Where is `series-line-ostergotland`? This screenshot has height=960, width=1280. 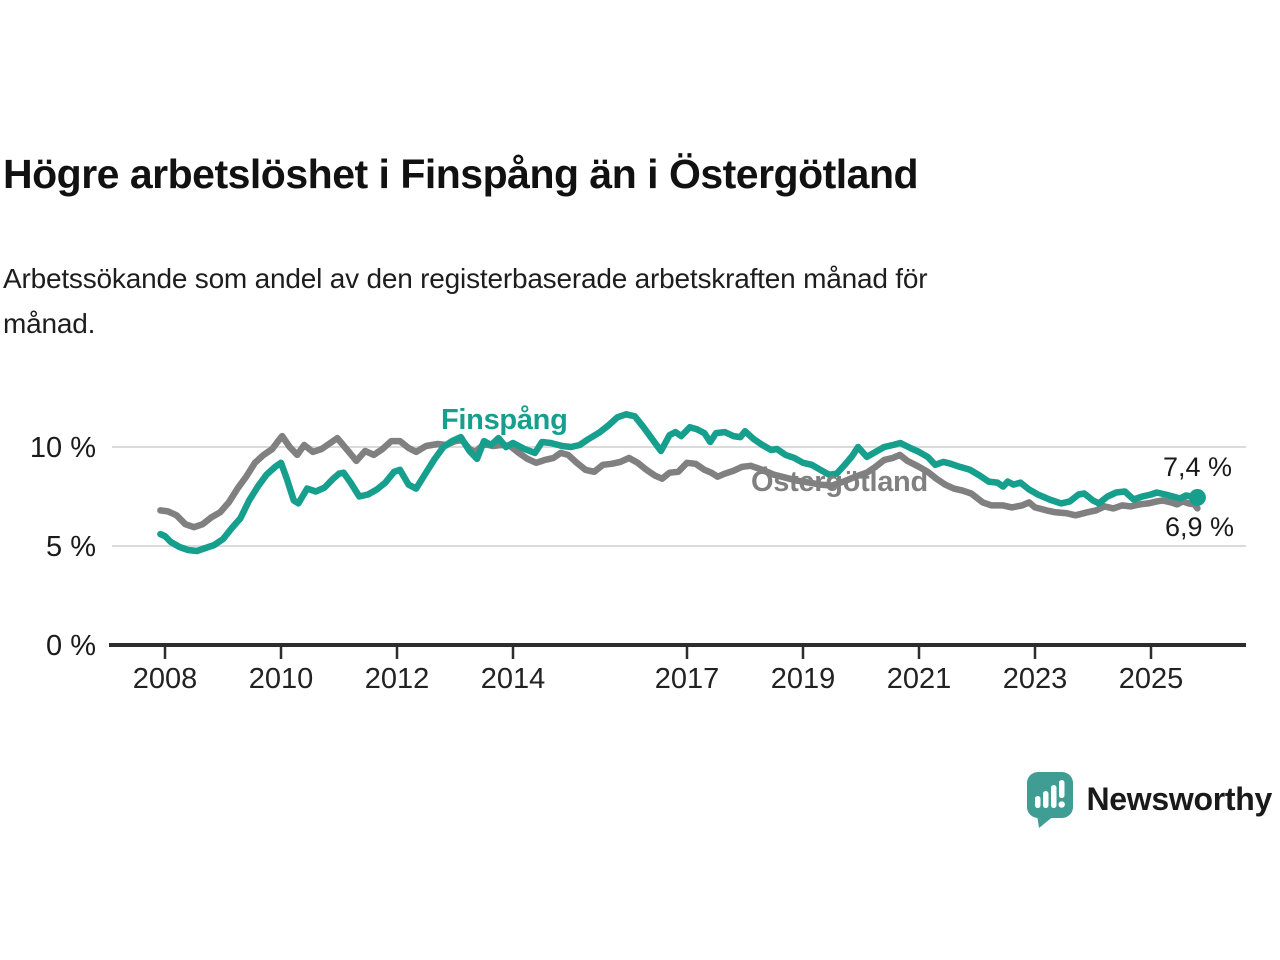
series-line-ostergotland is located at coordinates (679, 481).